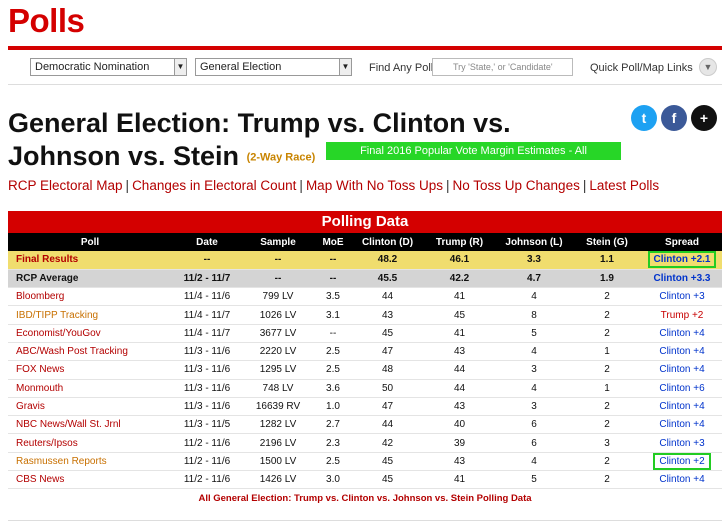 This screenshot has height=527, width=728. I want to click on nomination-select-value: Democratic Nomination, so click(92, 67).